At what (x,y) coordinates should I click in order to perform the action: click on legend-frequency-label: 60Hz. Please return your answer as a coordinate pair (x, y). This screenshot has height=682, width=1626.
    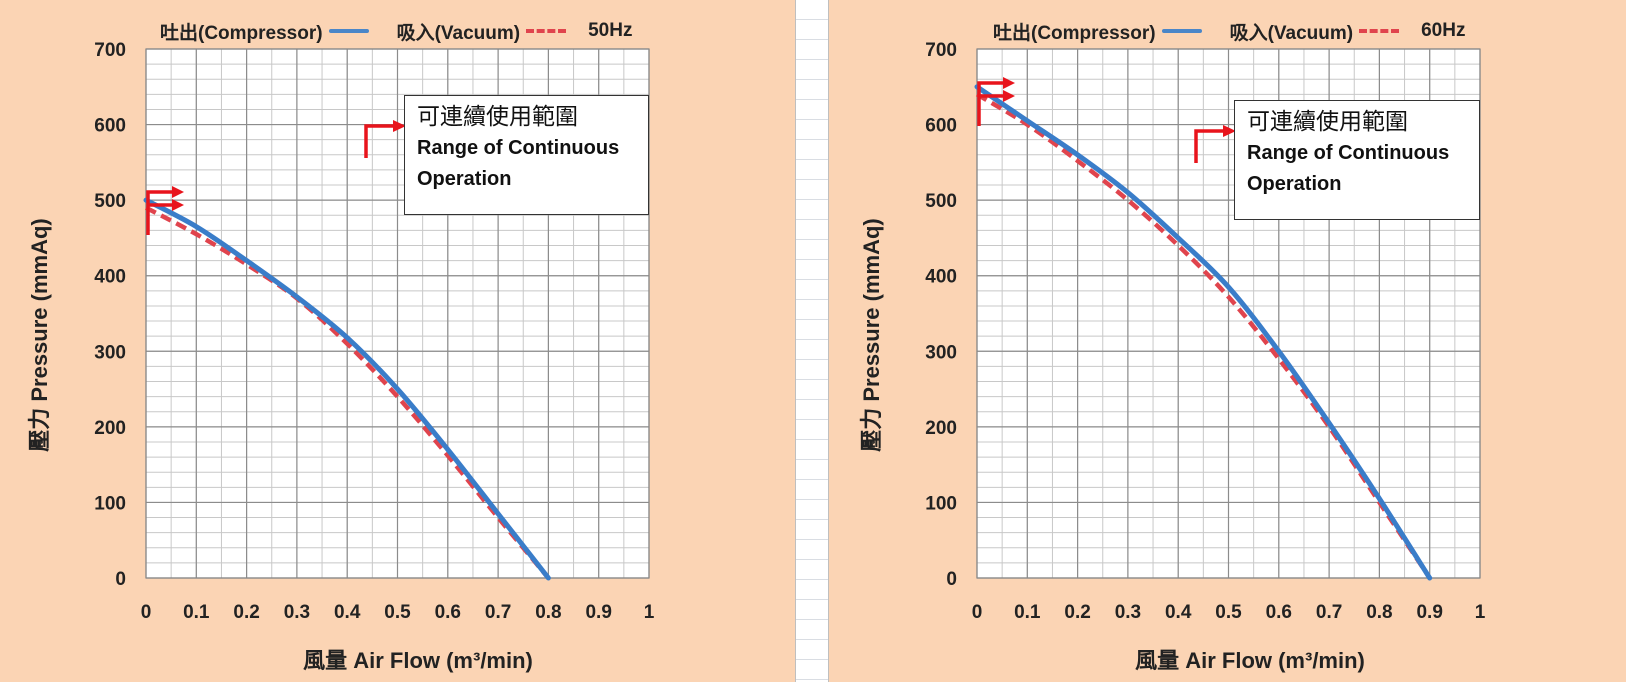
    Looking at the image, I should click on (1443, 30).